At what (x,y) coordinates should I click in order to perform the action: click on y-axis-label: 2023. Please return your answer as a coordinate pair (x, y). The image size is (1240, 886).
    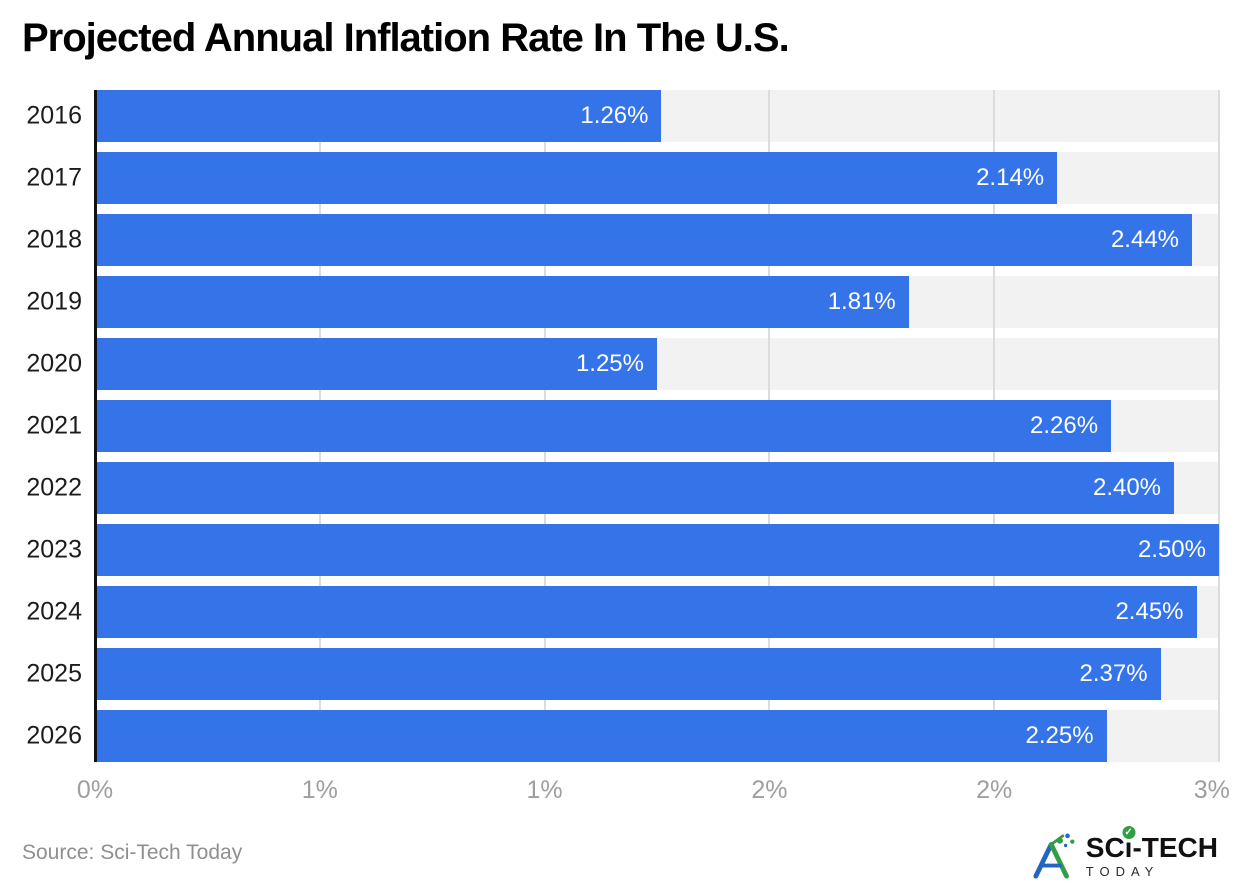
    Looking at the image, I should click on (54, 549).